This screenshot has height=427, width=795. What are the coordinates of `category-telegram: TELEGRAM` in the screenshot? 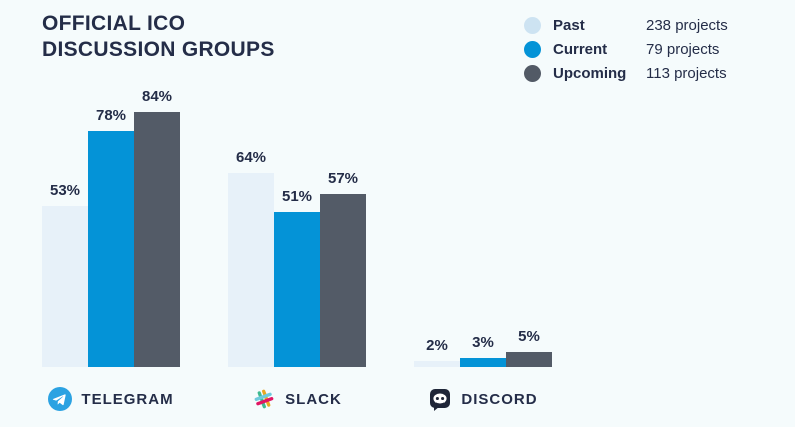 It's located at (111, 399).